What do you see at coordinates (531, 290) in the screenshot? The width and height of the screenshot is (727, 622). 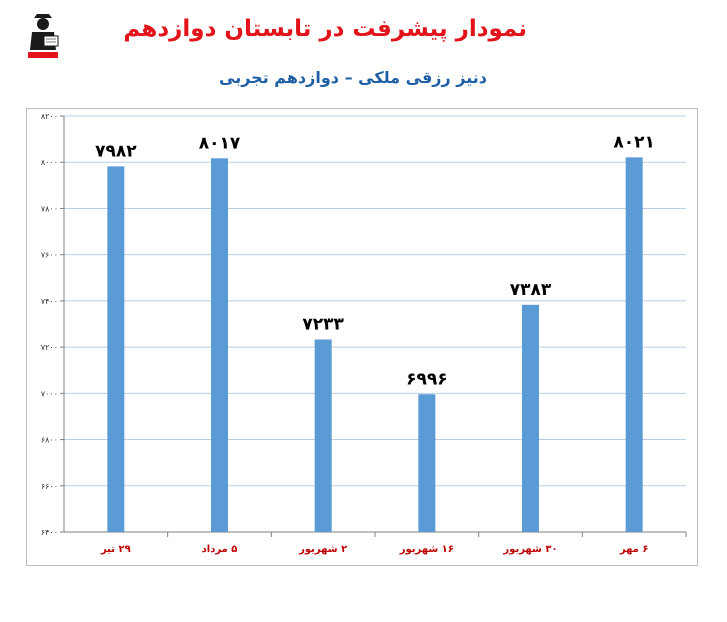 I see `value-label: ۷۳۸۳` at bounding box center [531, 290].